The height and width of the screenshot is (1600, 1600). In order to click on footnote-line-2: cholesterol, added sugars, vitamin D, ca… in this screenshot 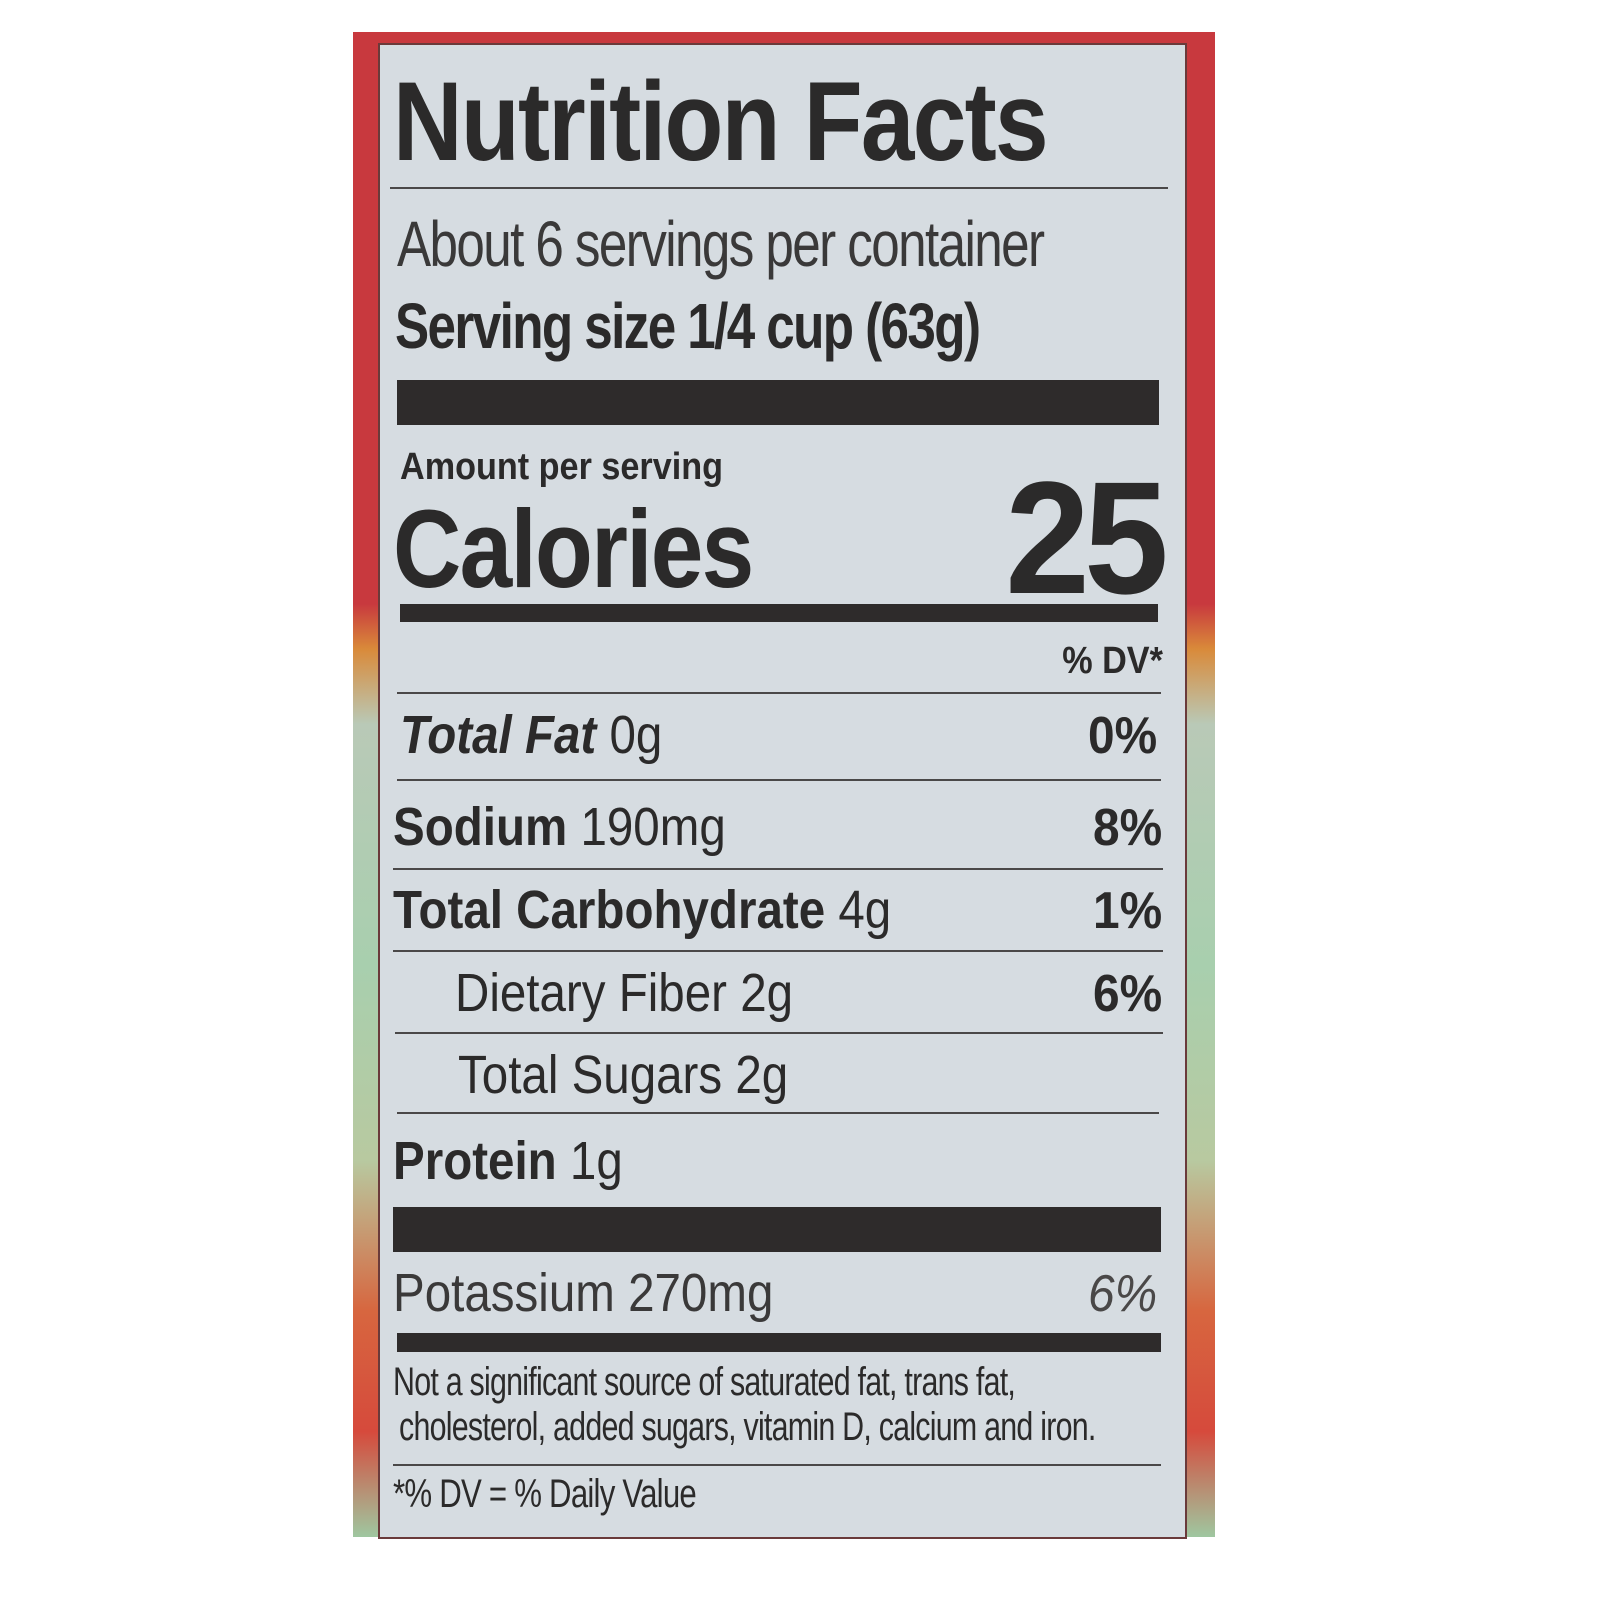, I will do `click(747, 1427)`.